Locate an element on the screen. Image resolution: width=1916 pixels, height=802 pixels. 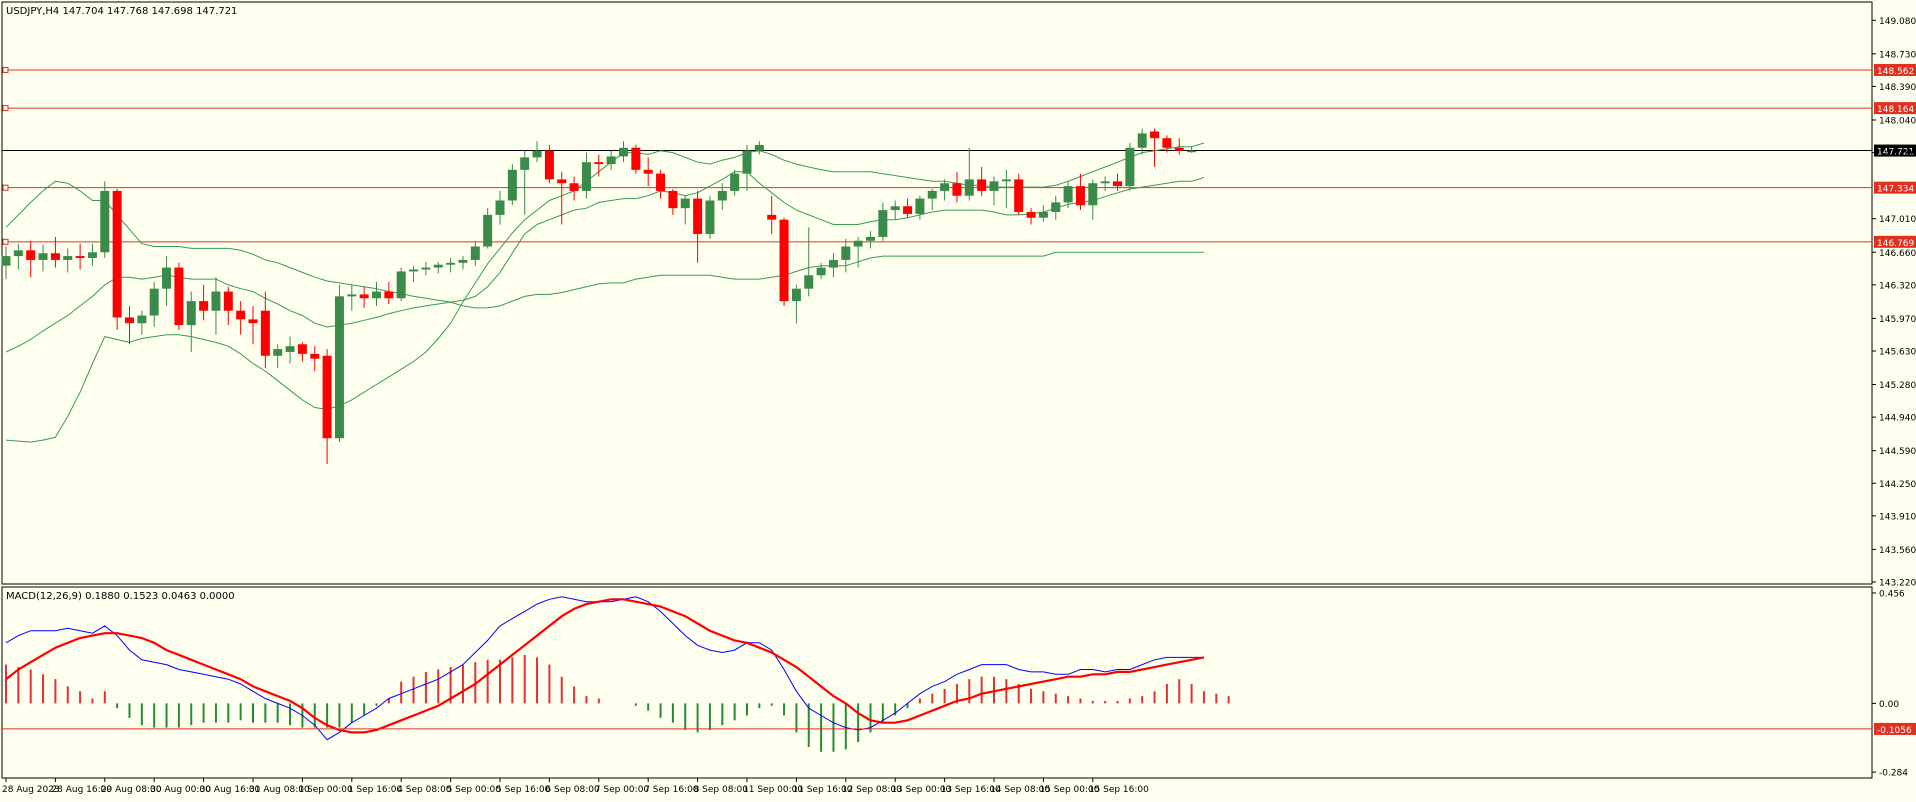
time-tick-label: 29 Aug 08:00 is located at coordinates (131, 790).